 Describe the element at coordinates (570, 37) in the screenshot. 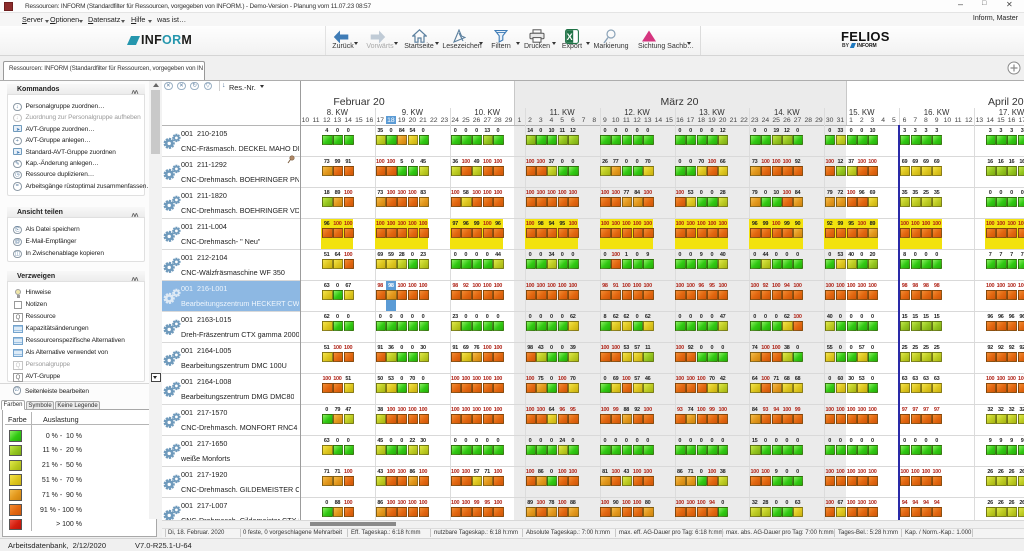

I see `svg-text: X` at that location.